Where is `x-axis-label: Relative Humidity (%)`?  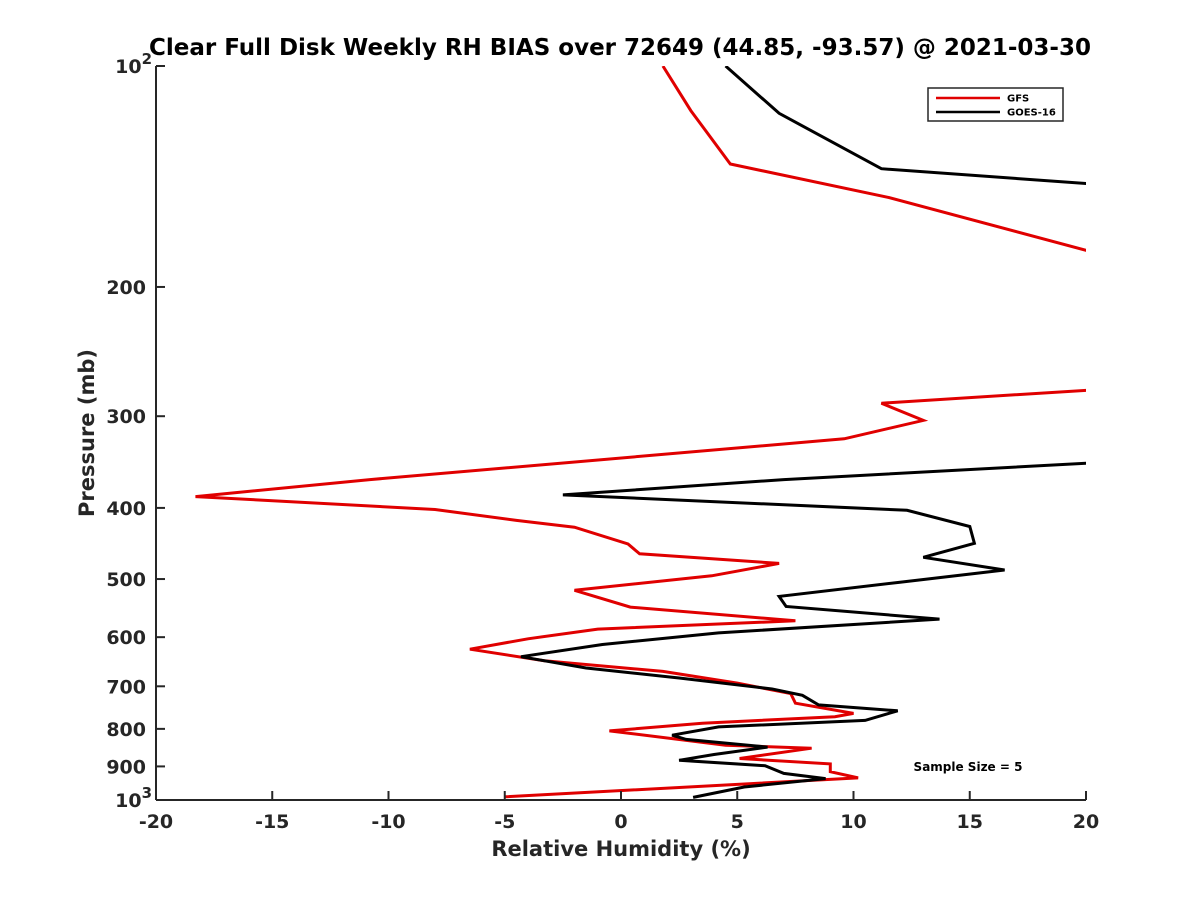 x-axis-label: Relative Humidity (%) is located at coordinates (620, 849).